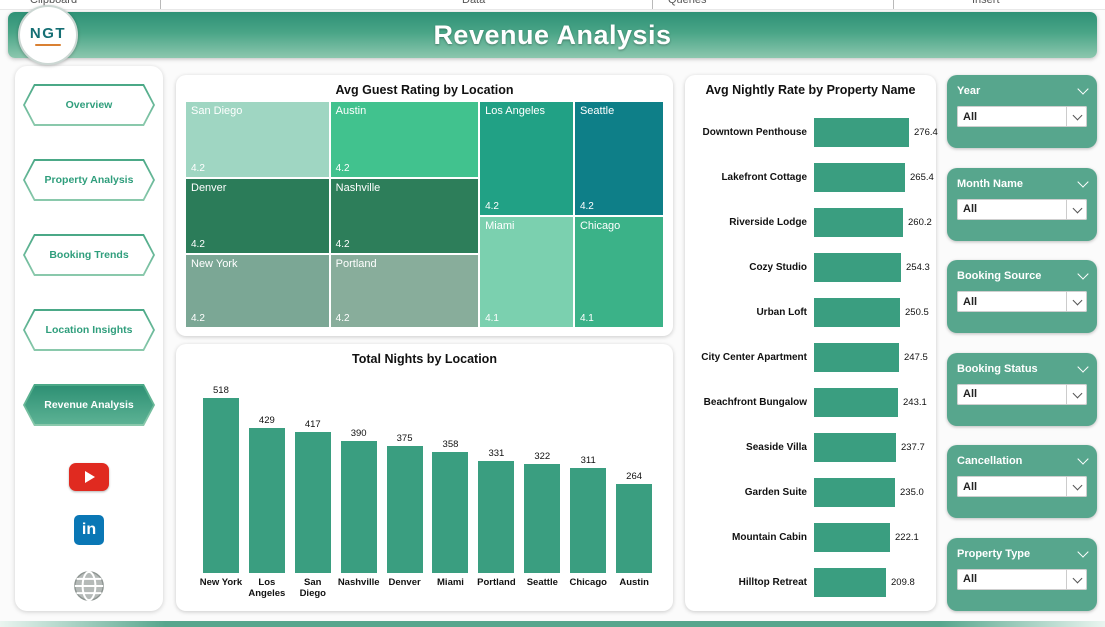 This screenshot has height=627, width=1105. I want to click on sidebar-item-label: Property Analysis, so click(89, 180).